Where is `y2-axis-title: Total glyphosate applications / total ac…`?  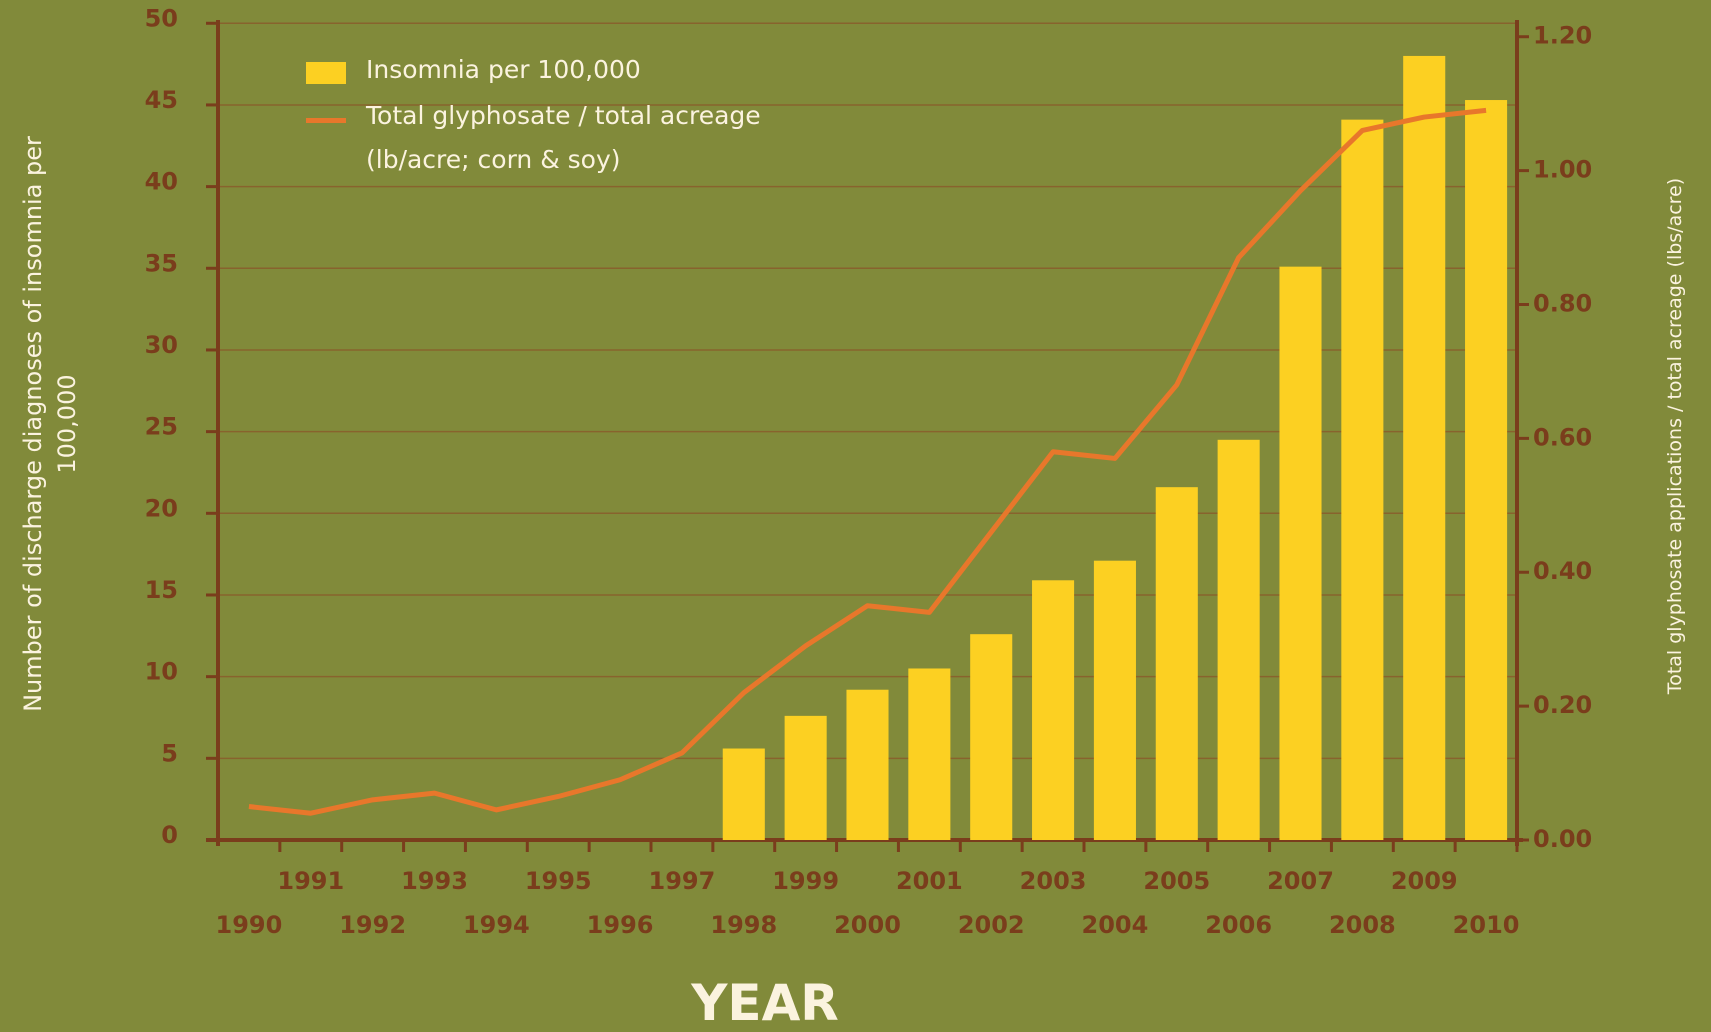 y2-axis-title: Total glyphosate applications / total ac… is located at coordinates (1675, 436).